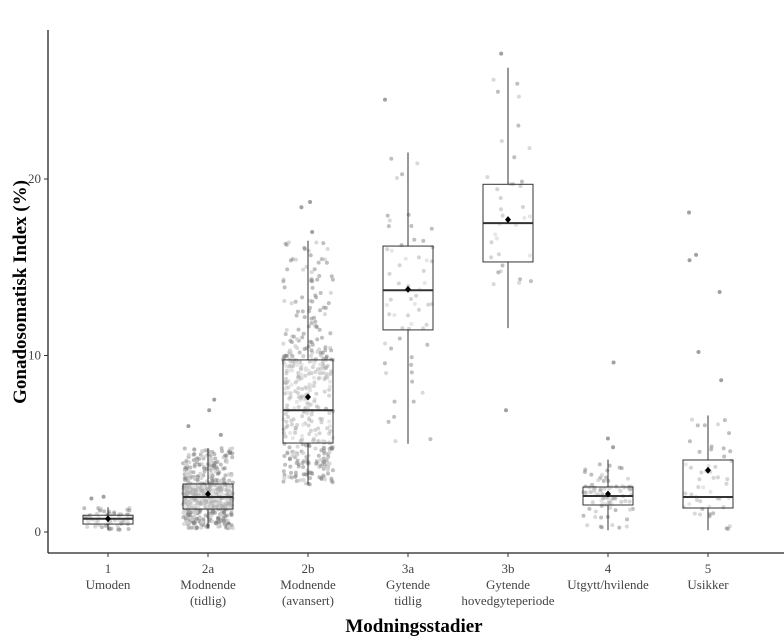 The width and height of the screenshot is (784, 641). Describe the element at coordinates (408, 600) in the screenshot. I see `category-name: tidlig` at that location.